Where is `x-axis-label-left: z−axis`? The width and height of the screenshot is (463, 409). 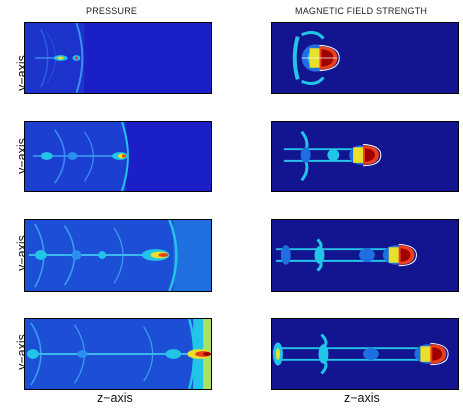
x-axis-label-left: z−axis is located at coordinates (115, 398).